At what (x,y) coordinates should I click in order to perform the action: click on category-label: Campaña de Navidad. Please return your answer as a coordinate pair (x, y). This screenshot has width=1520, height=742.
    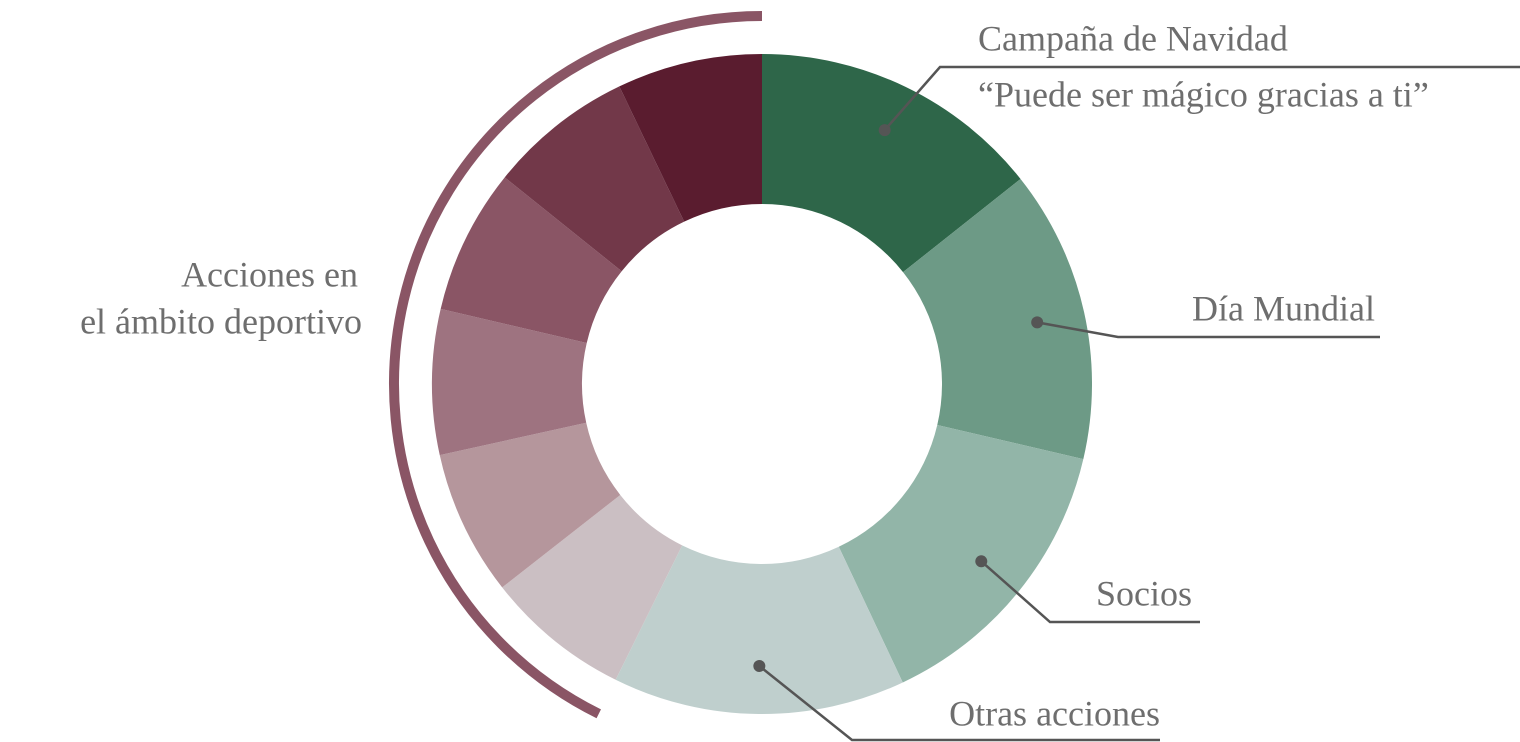
    Looking at the image, I should click on (1133, 38).